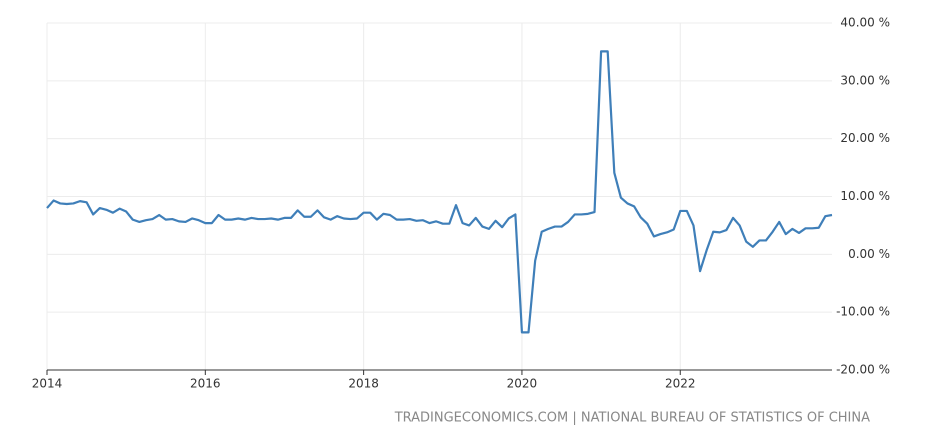 The height and width of the screenshot is (440, 927). What do you see at coordinates (205, 384) in the screenshot?
I see `x-tick-label: 2016` at bounding box center [205, 384].